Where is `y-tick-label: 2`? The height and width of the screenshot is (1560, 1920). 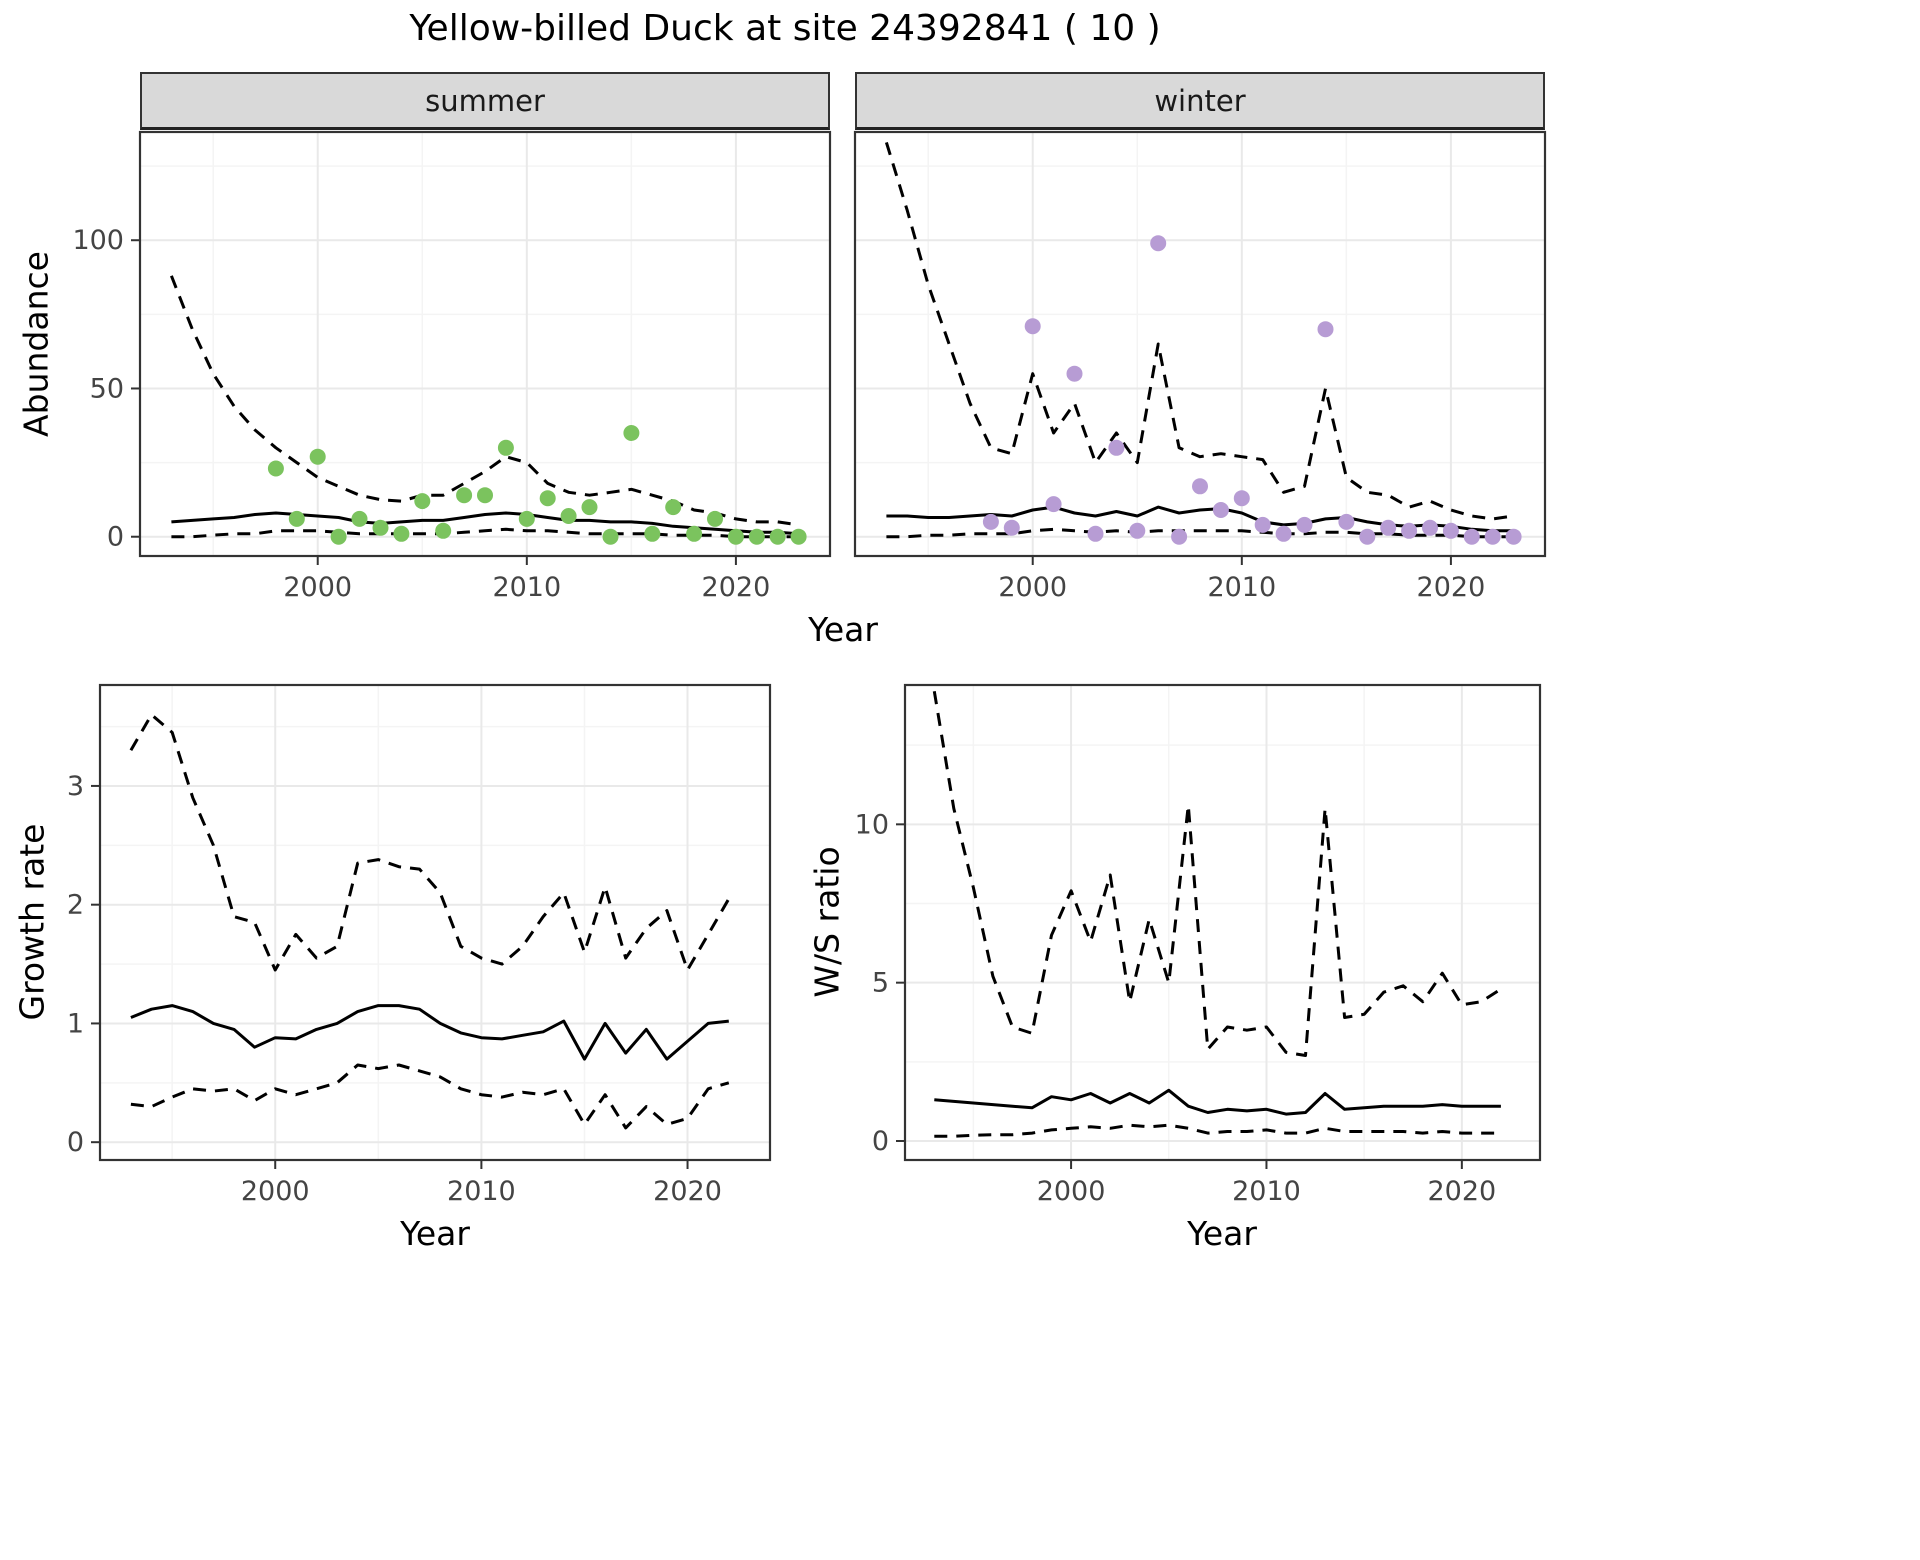 y-tick-label: 2 is located at coordinates (75, 905).